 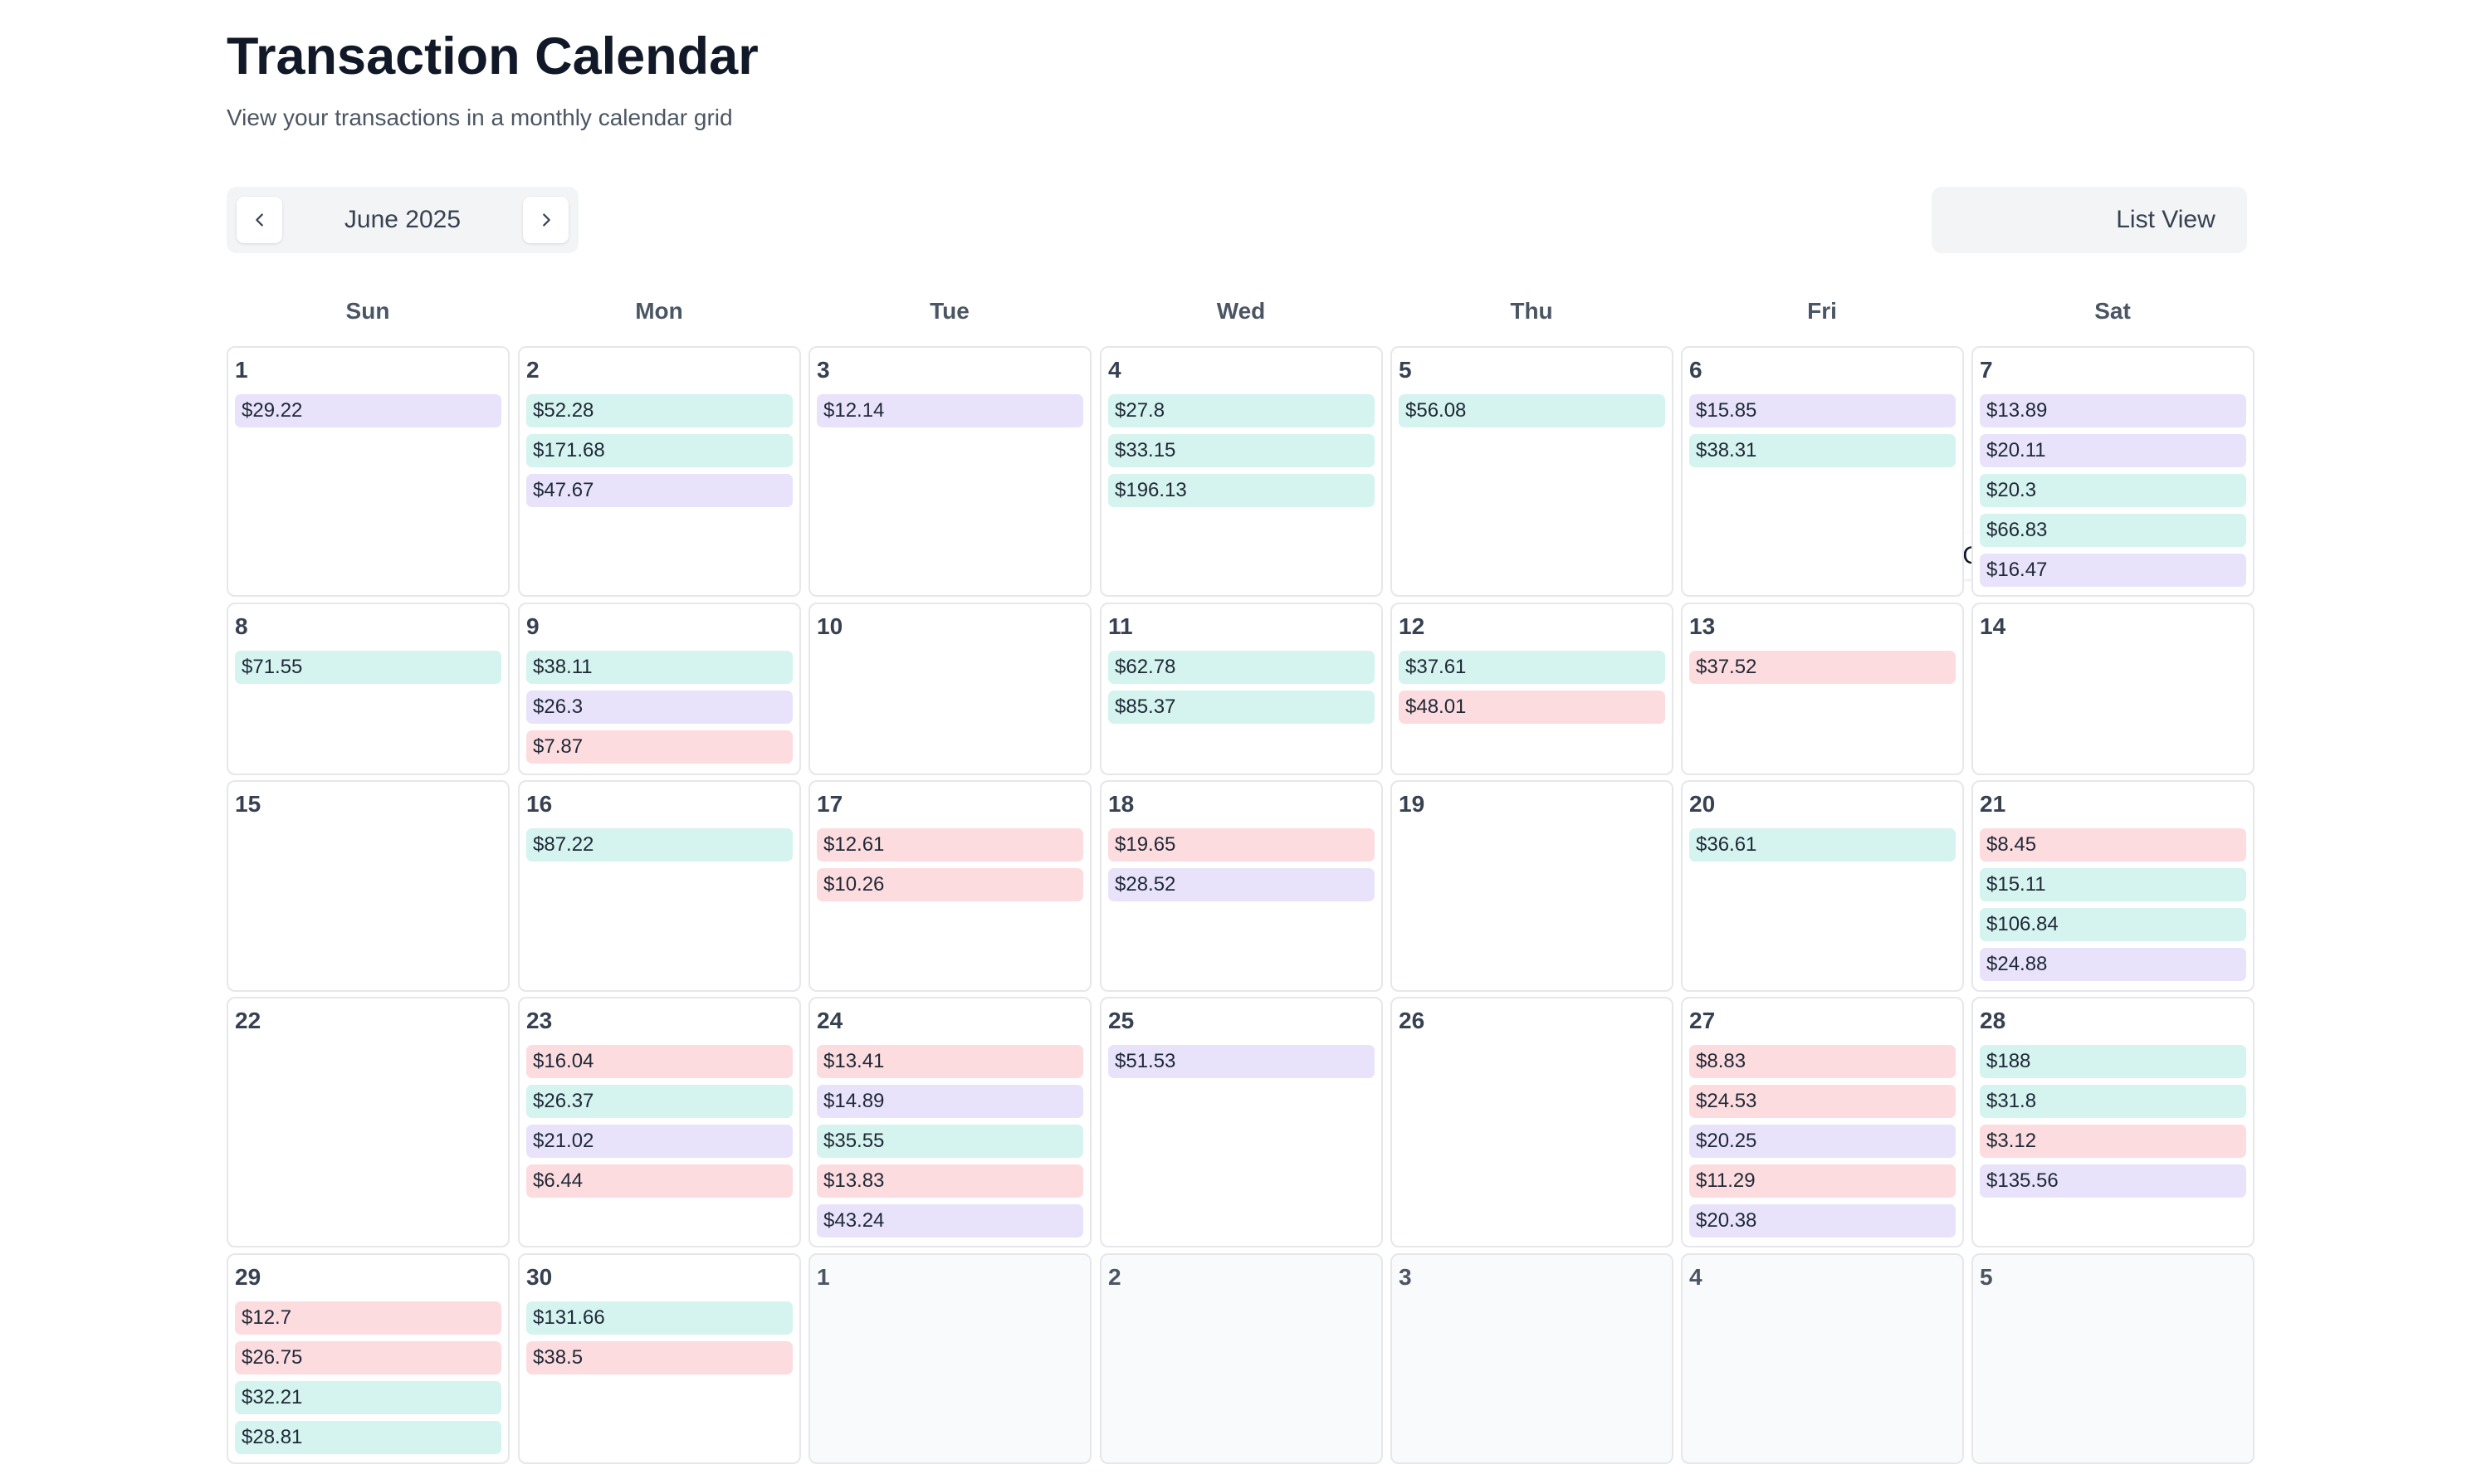 What do you see at coordinates (950, 845) in the screenshot?
I see `transaction-chip: $12.61` at bounding box center [950, 845].